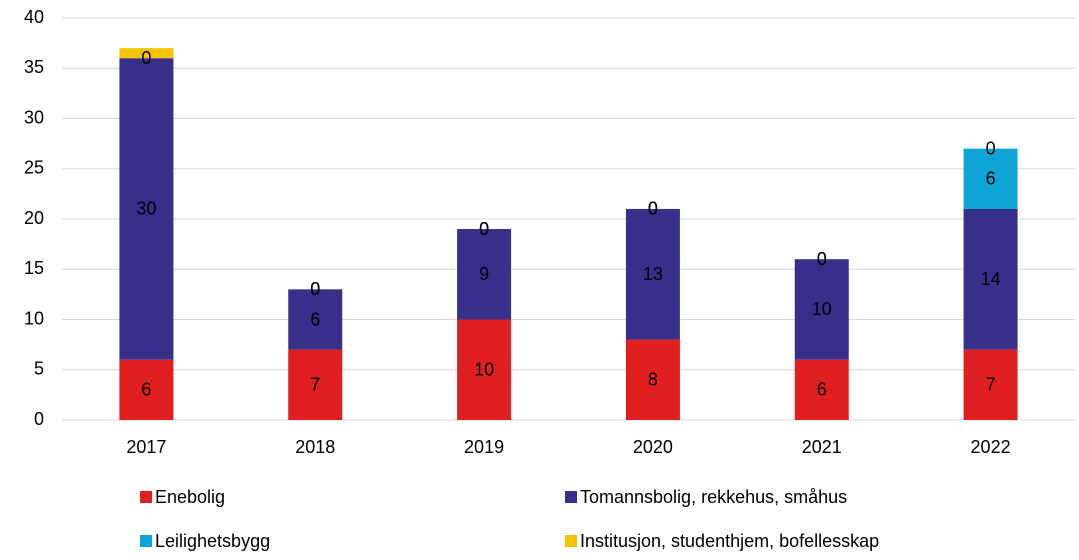  I want to click on y-tick-label: 30, so click(34, 117).